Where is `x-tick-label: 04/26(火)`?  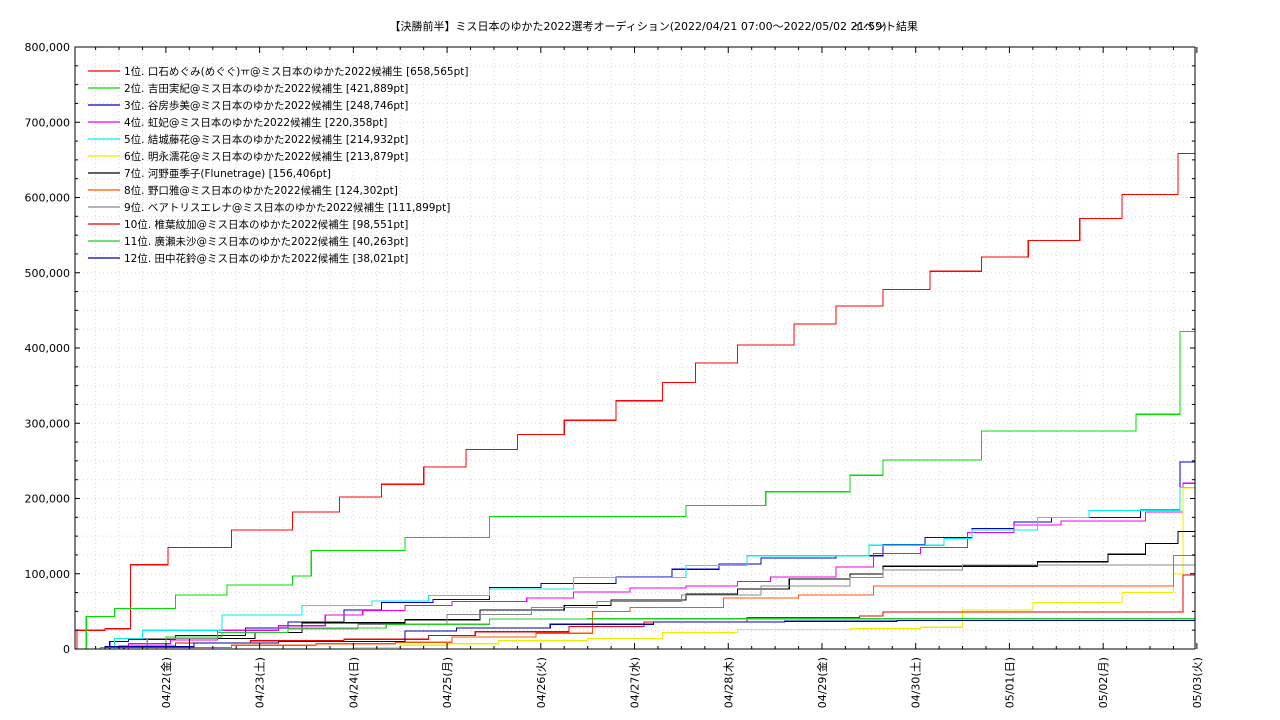 x-tick-label: 04/26(火) is located at coordinates (541, 682).